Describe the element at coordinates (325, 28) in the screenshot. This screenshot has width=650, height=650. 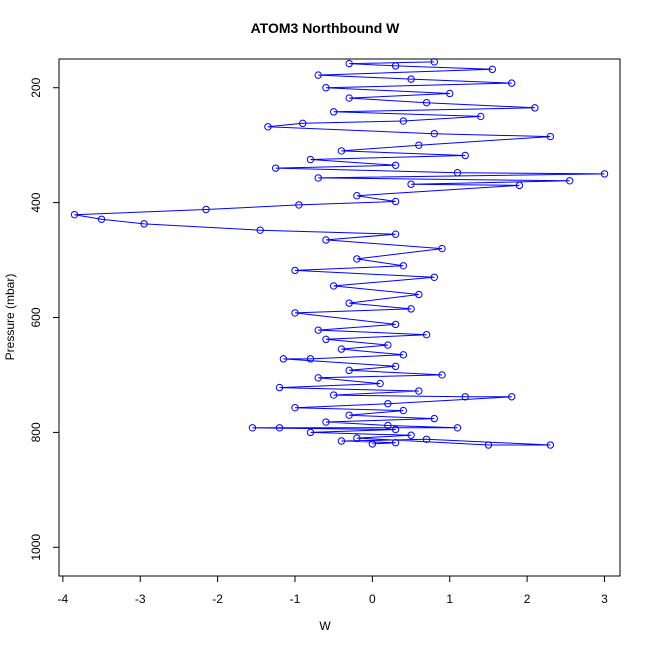
I see `chart-title: ATOM3 Northbound W` at that location.